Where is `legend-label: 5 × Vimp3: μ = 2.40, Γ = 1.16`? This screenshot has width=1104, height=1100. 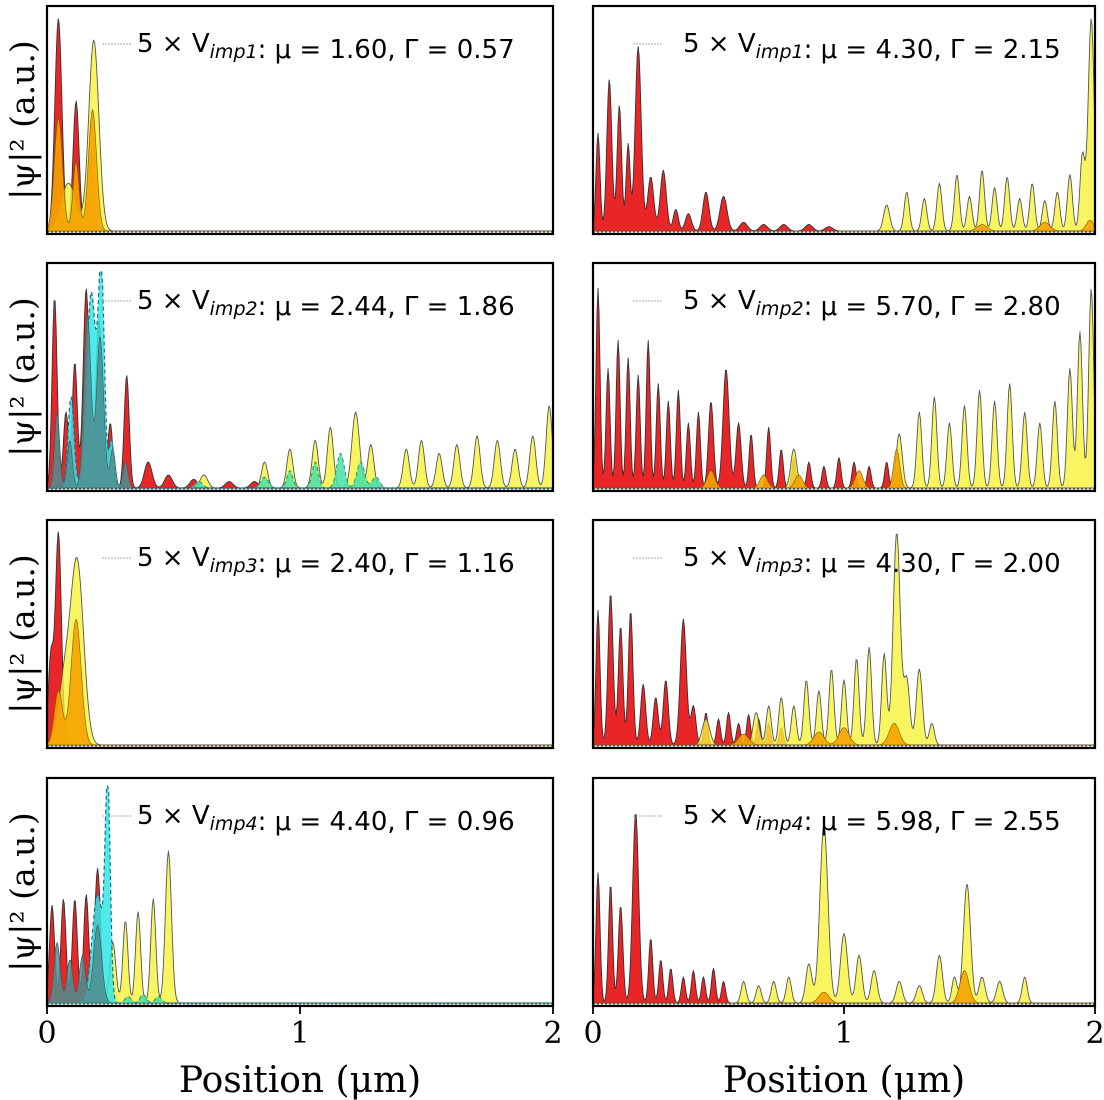
legend-label: 5 × Vimp3: μ = 2.40, Γ = 1.16 is located at coordinates (326, 561).